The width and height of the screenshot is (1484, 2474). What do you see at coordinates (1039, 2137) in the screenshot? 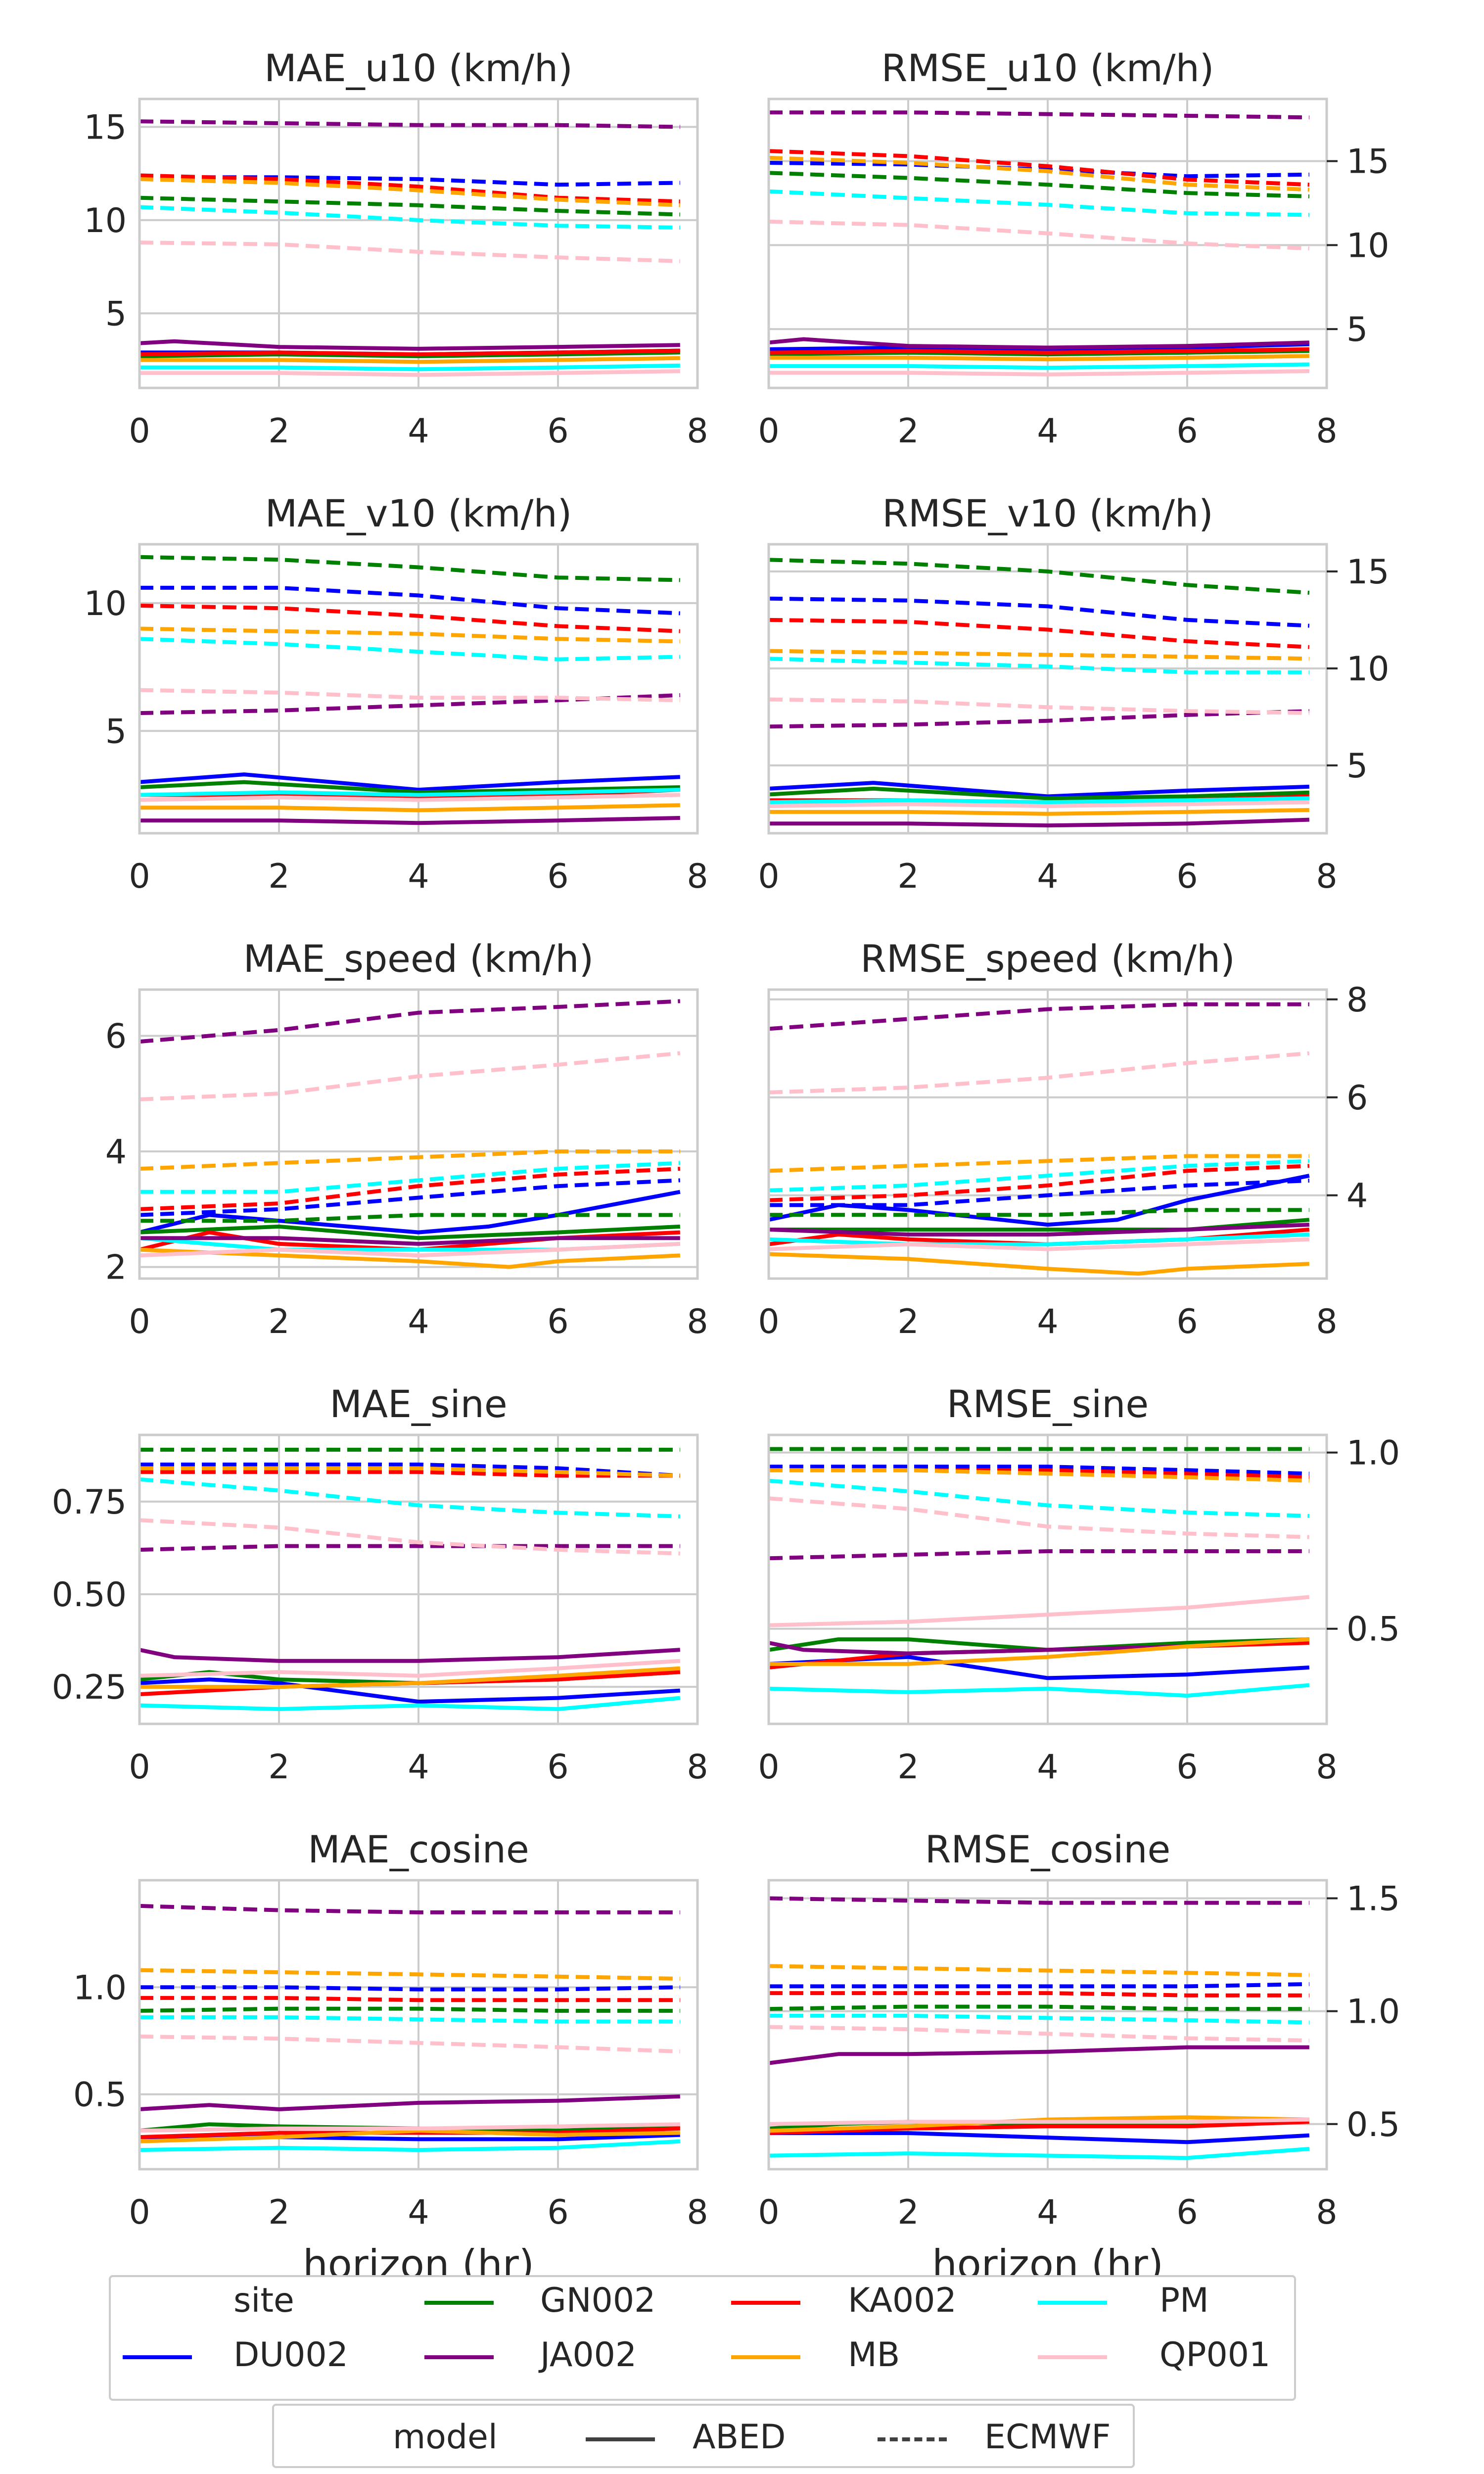
I see `series-du002-abed` at bounding box center [1039, 2137].